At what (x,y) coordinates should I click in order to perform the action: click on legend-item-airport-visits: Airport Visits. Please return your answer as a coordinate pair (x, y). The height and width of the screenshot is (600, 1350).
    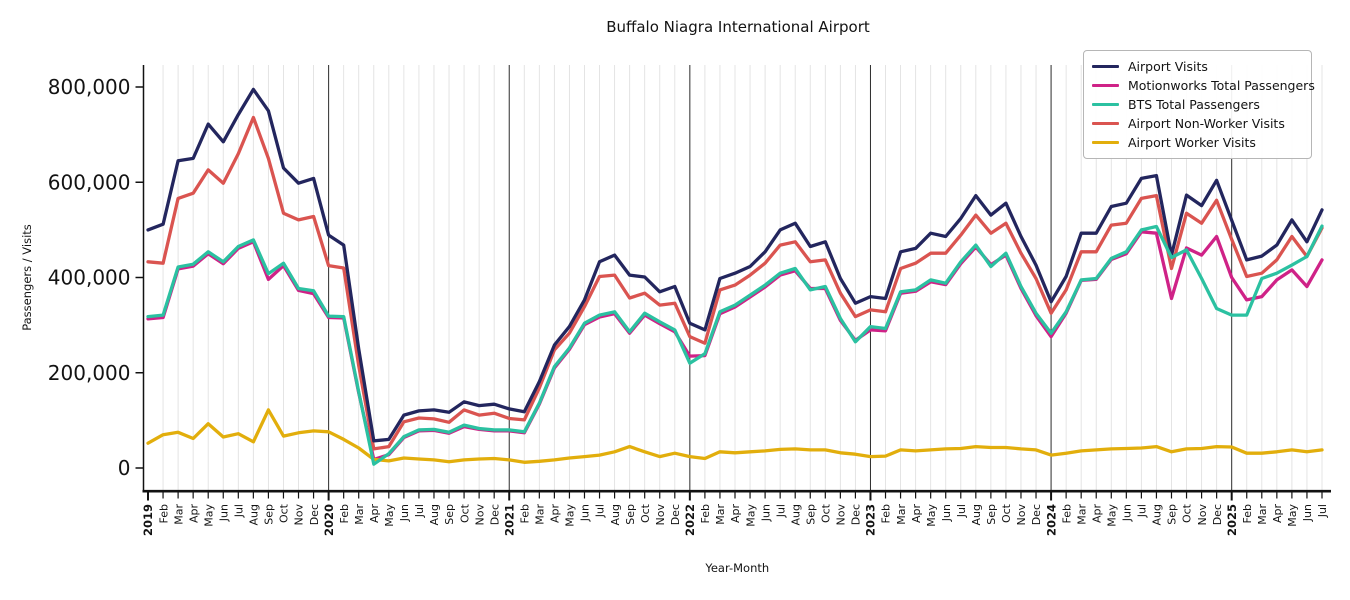
    Looking at the image, I should click on (1197, 66).